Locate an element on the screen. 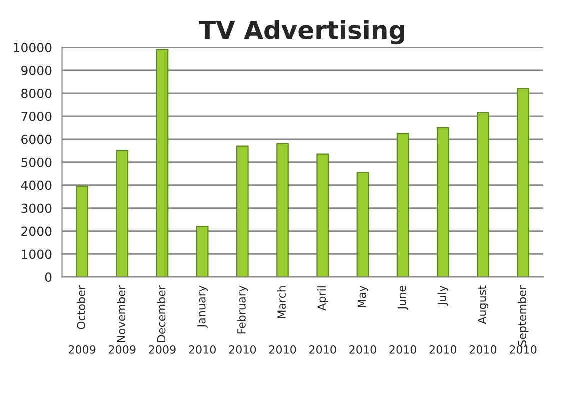 The image size is (566, 396). y-tick-label: 9000 is located at coordinates (37, 71).